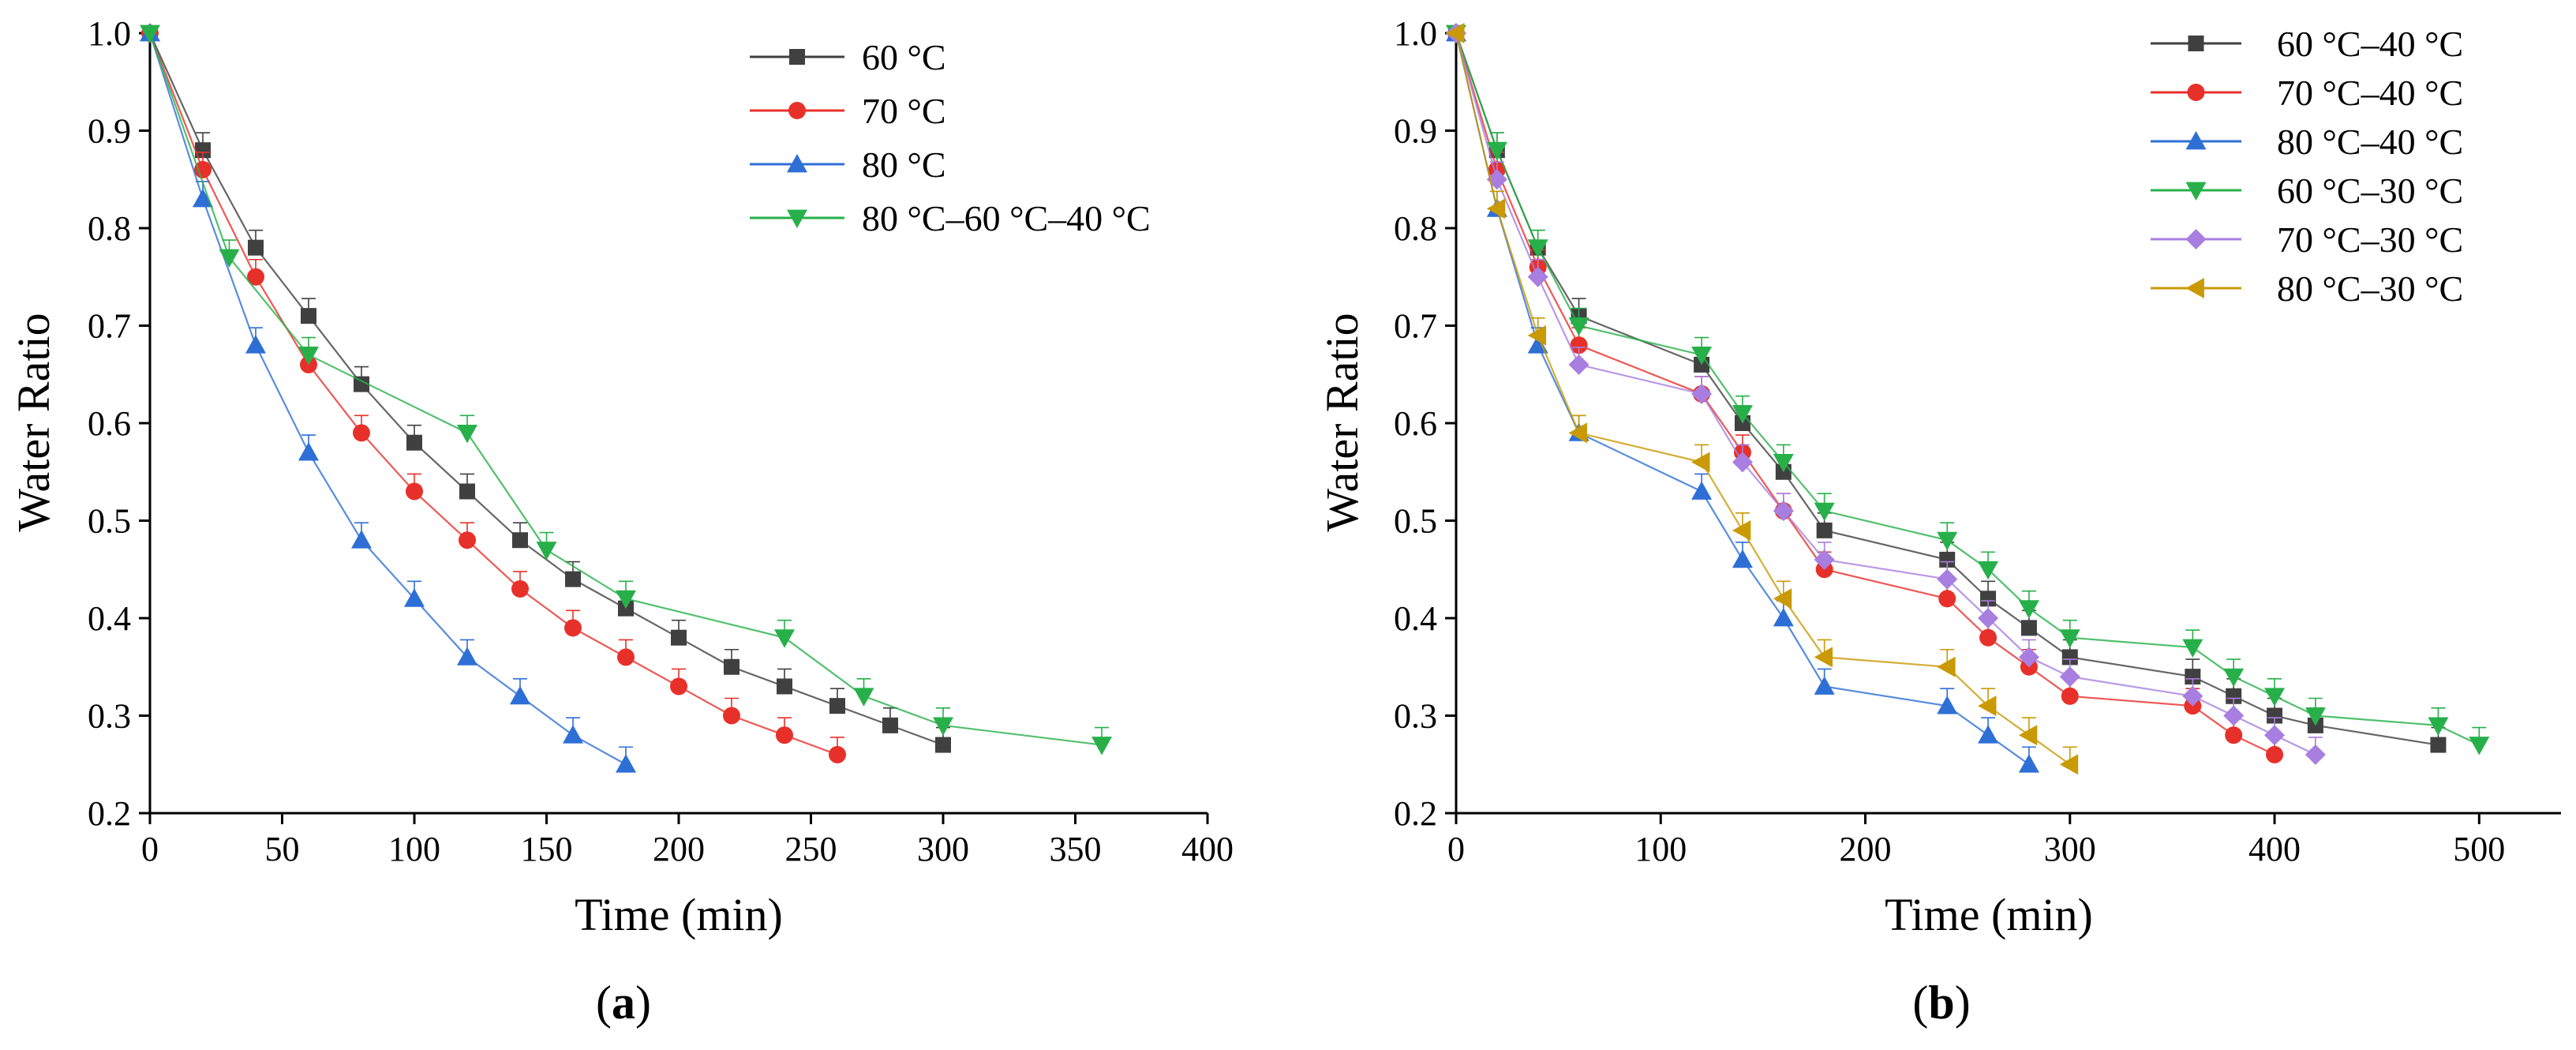  I want to click on x-tick-label: 250, so click(811, 849).